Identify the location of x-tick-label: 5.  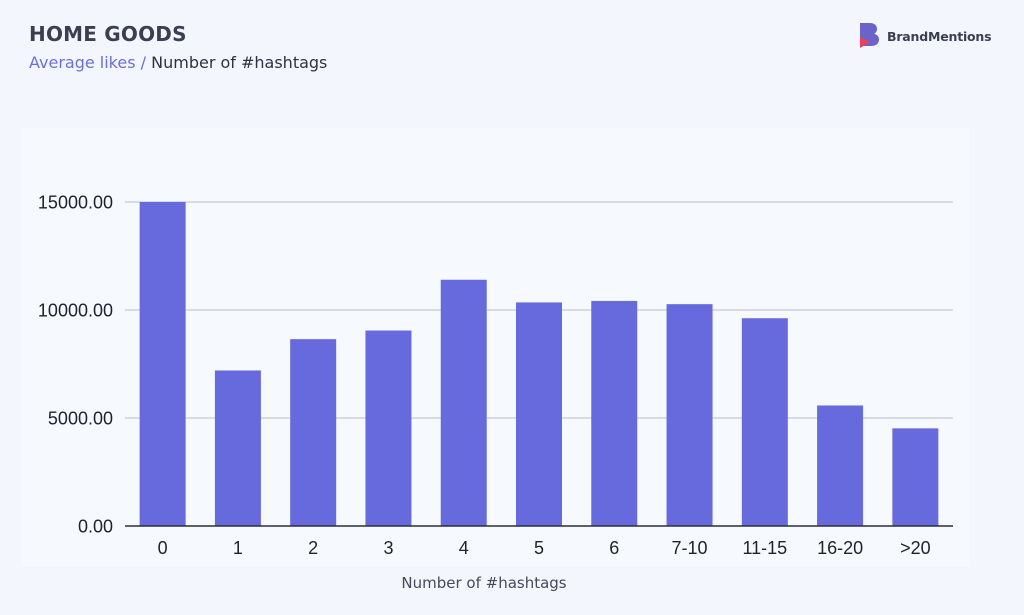
(539, 548).